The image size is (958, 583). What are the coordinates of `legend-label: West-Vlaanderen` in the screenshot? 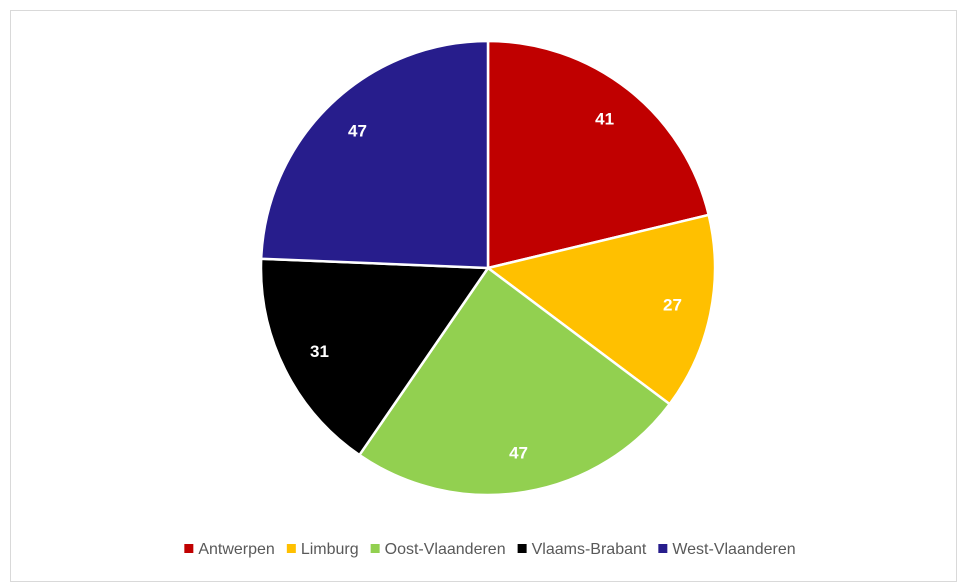 It's located at (733, 549).